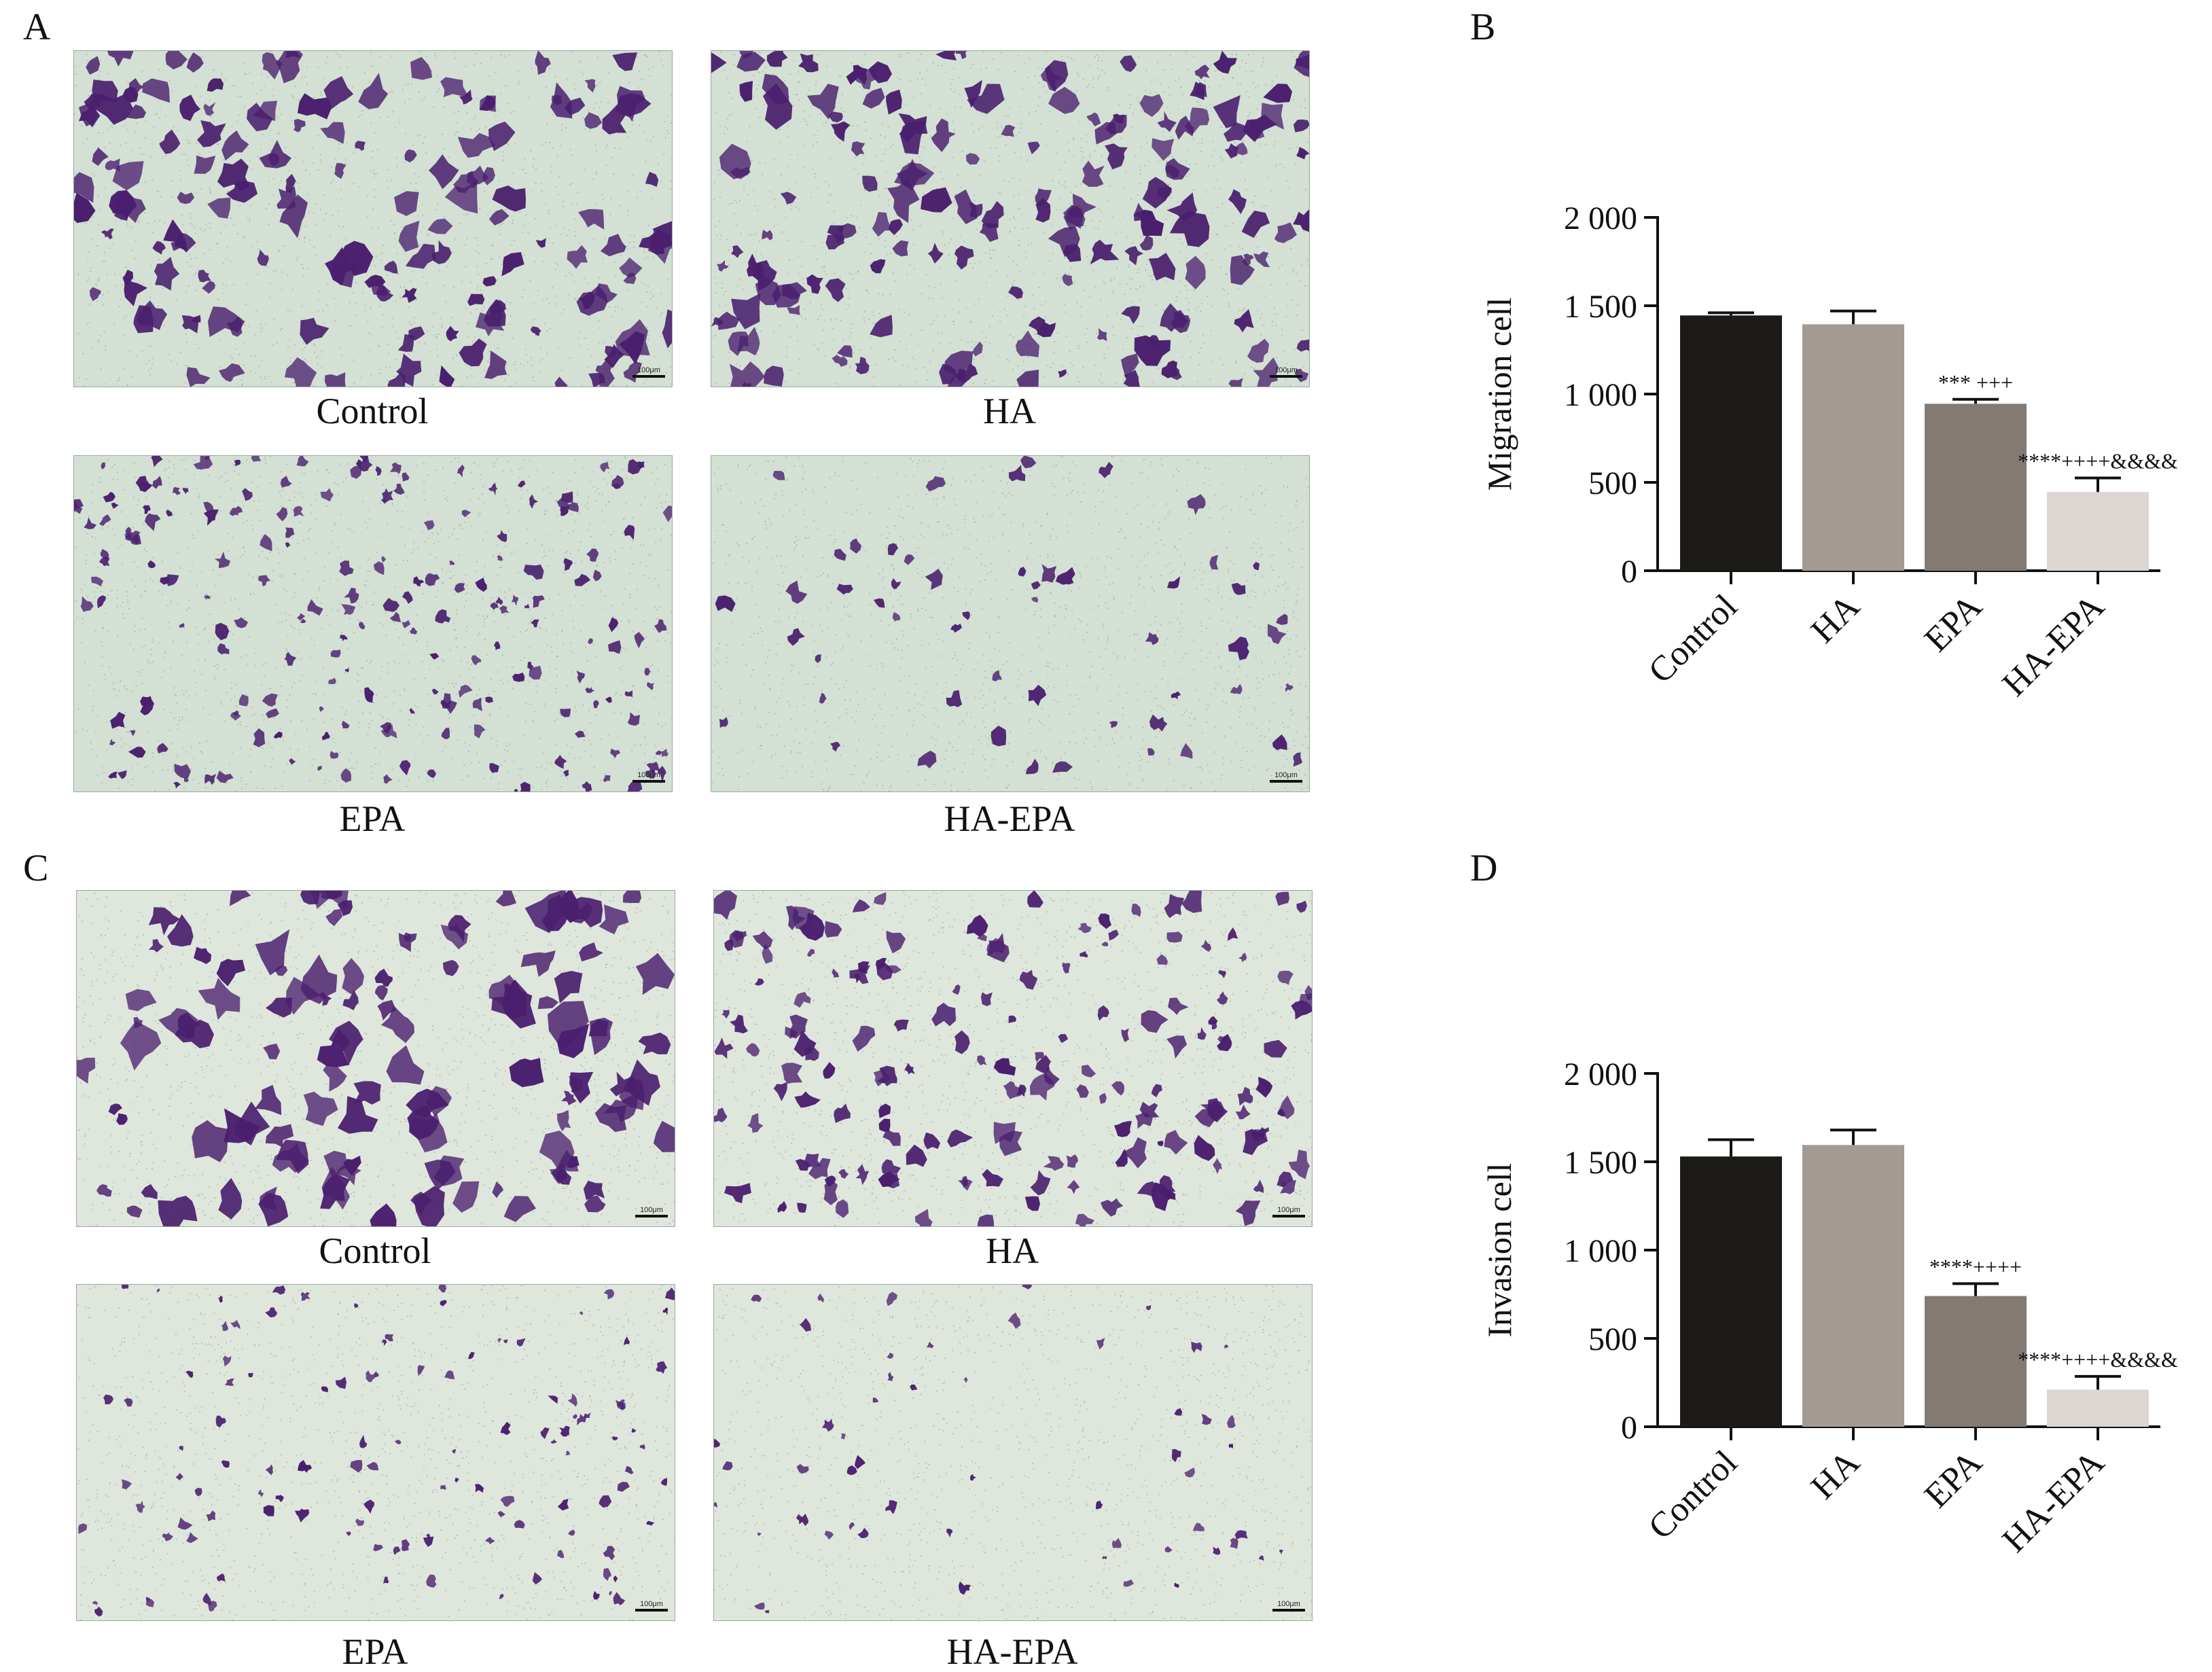  What do you see at coordinates (1484, 868) in the screenshot?
I see `panel-letter-d: D` at bounding box center [1484, 868].